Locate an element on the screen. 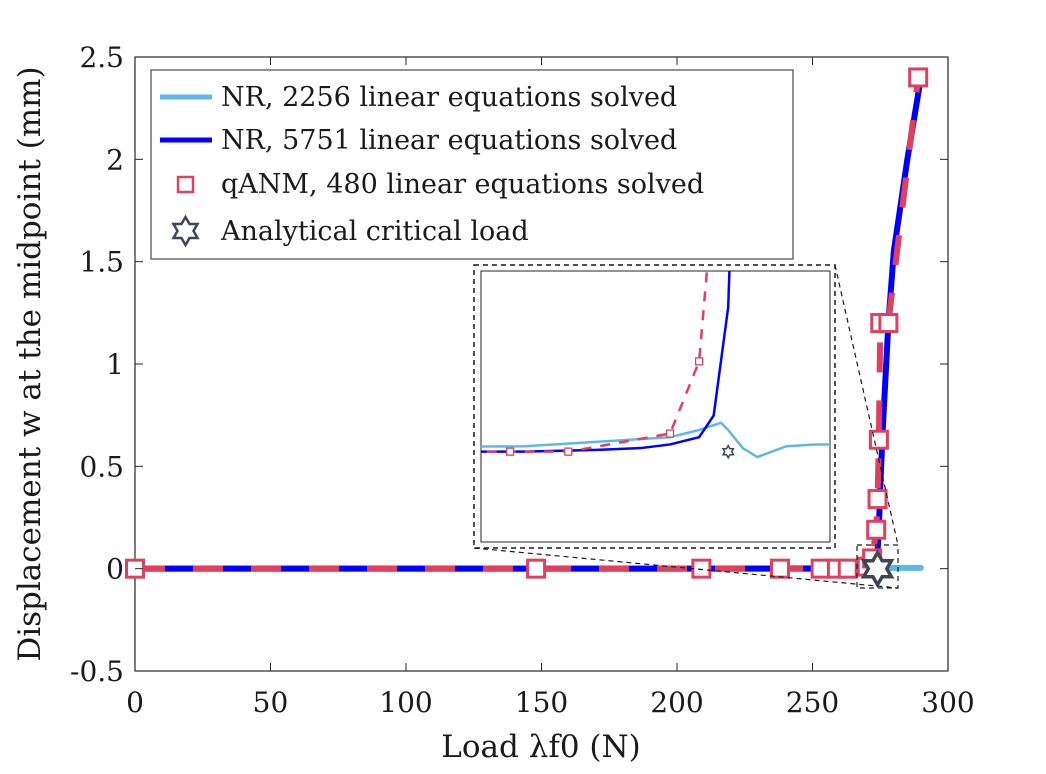  x-tick-label: 200 is located at coordinates (676, 702).